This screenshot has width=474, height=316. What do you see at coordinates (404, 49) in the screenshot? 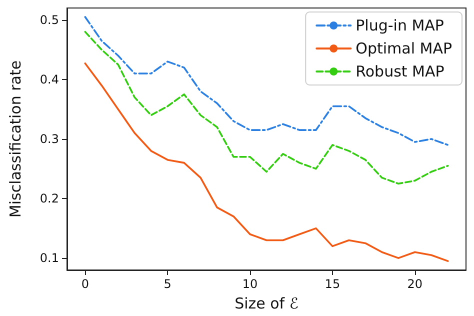
I see `legend-label: Optimal MAP` at bounding box center [404, 49].